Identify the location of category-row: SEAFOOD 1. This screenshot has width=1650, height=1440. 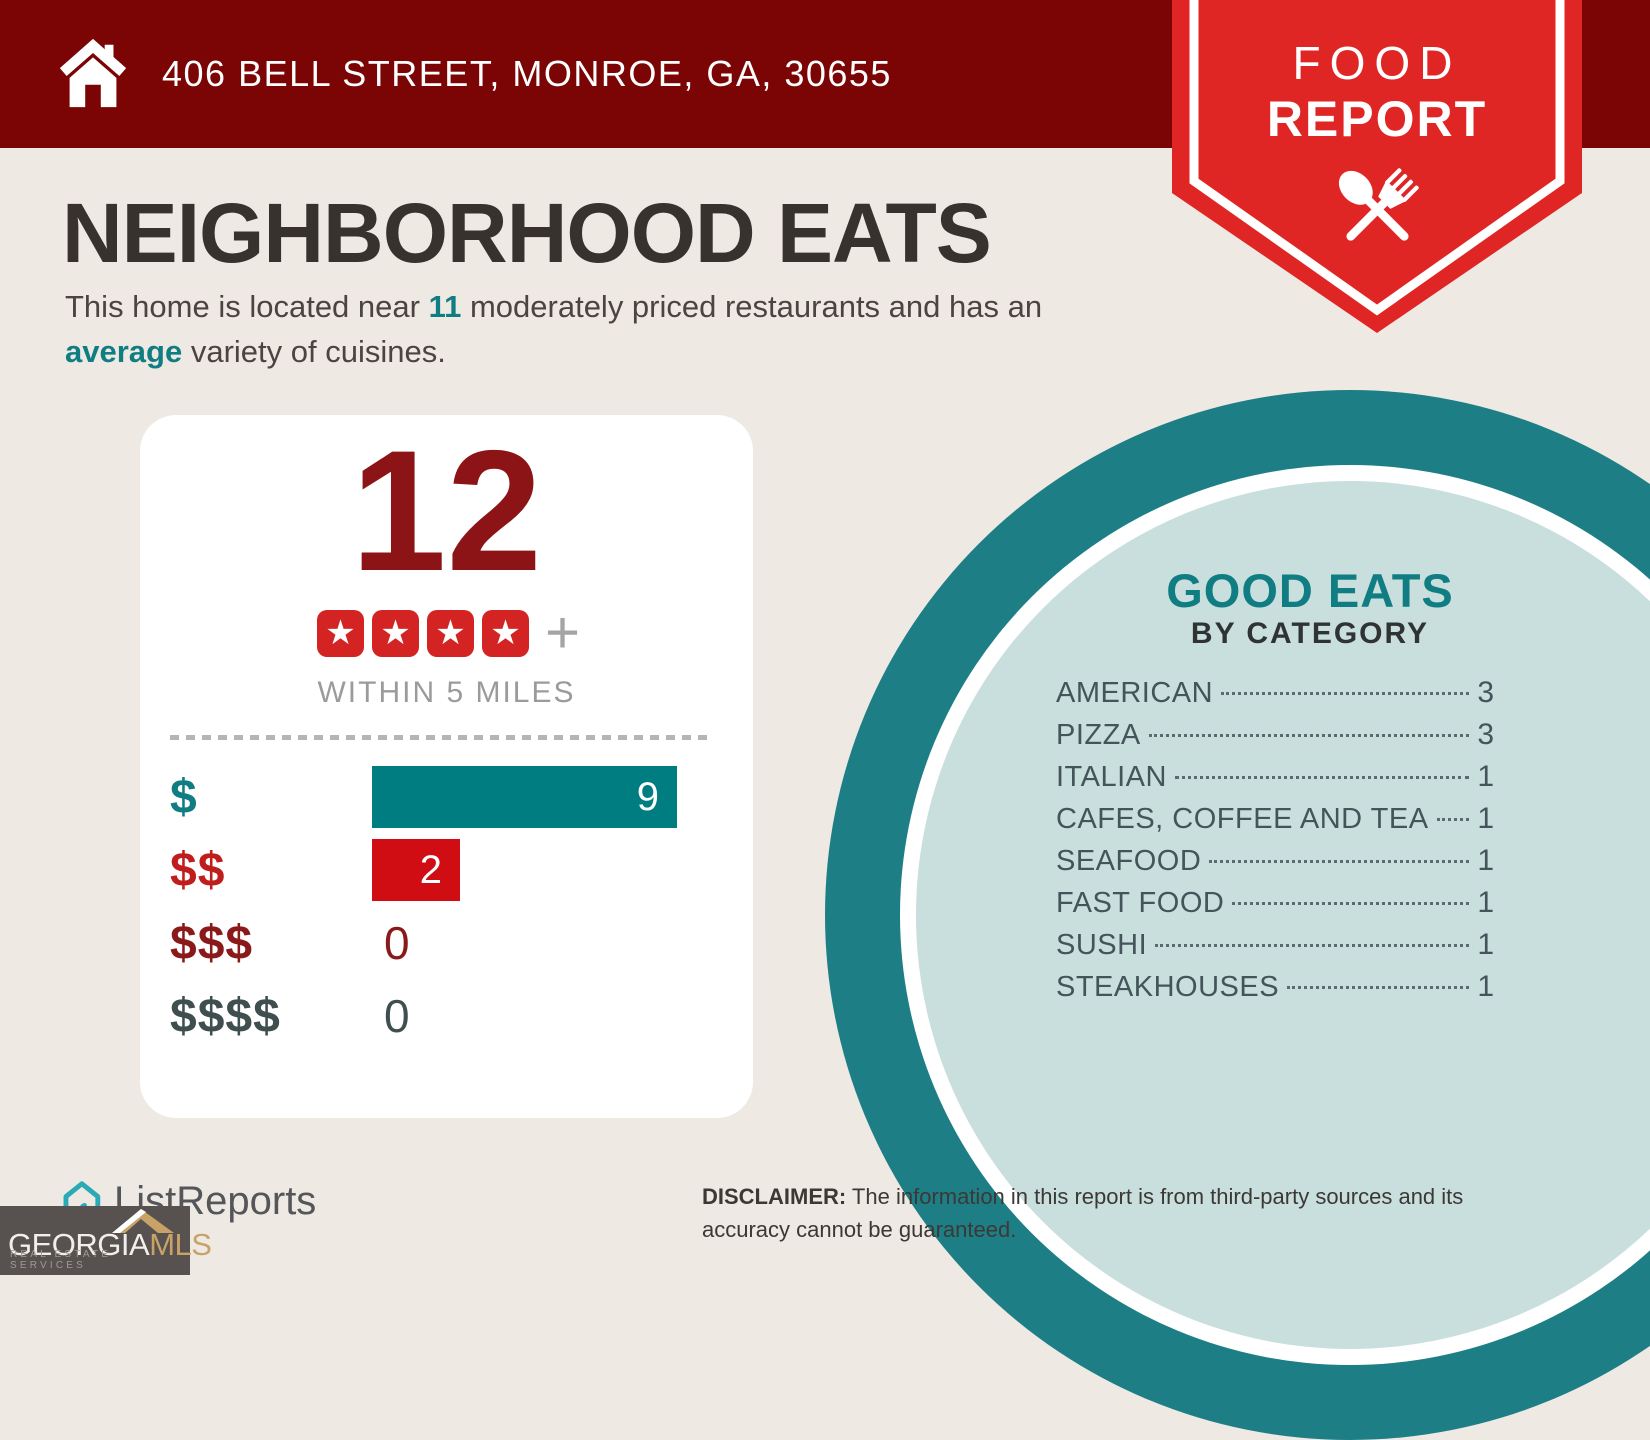
(1275, 865).